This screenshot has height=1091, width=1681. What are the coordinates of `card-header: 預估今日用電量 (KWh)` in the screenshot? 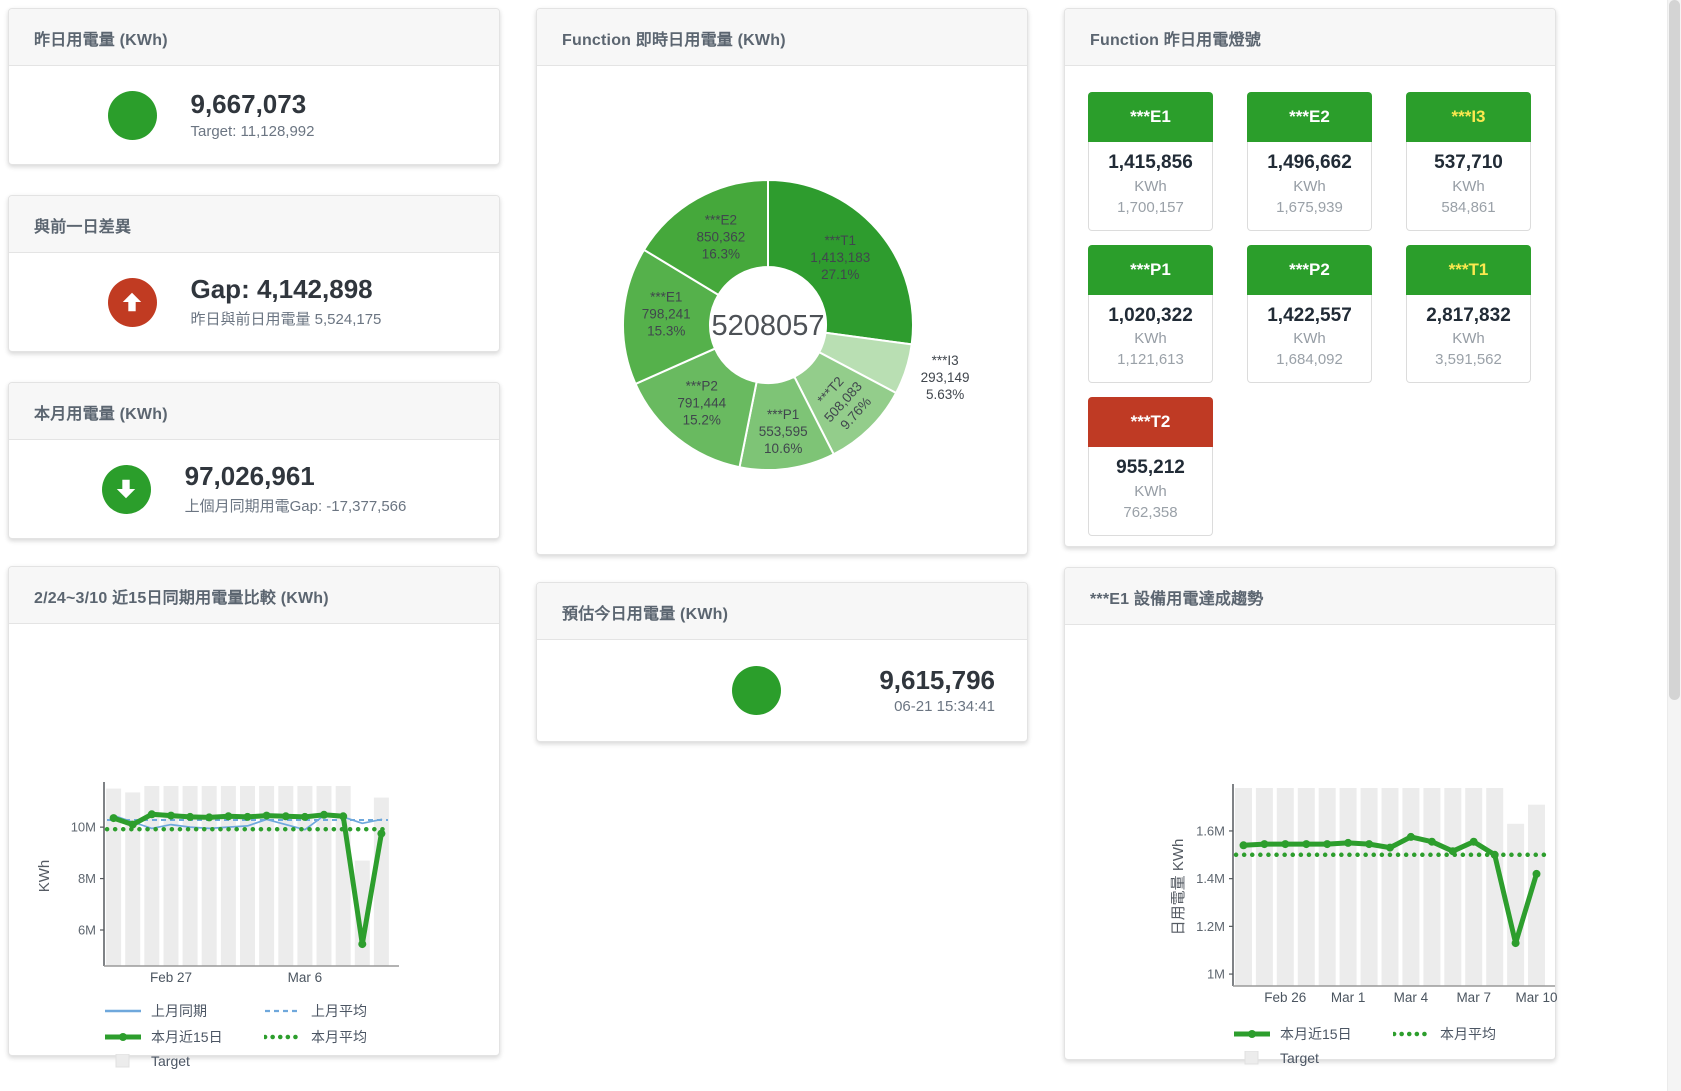 It's located at (782, 611).